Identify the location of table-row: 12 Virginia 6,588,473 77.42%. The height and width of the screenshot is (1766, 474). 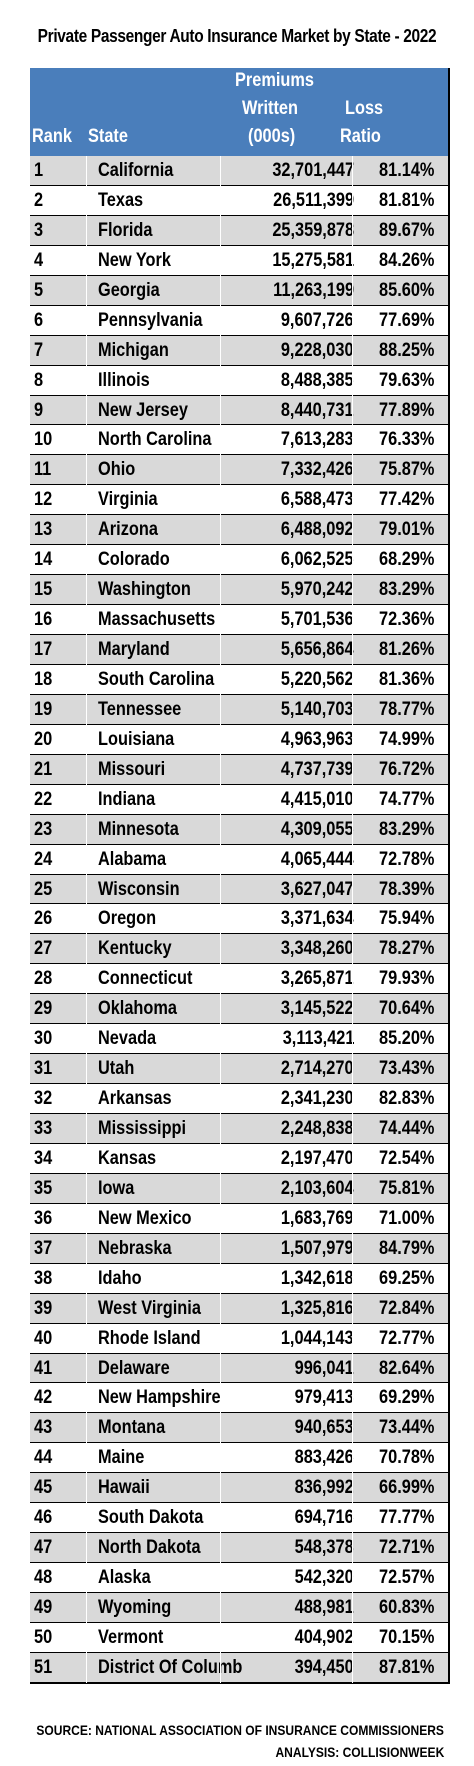
(239, 500).